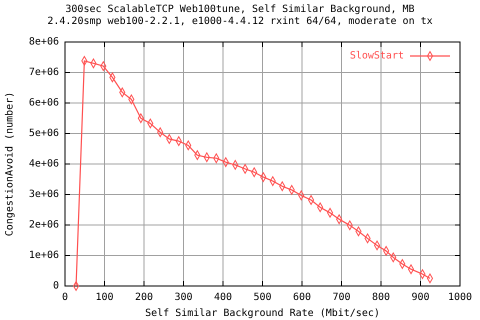 This screenshot has width=480, height=320. Describe the element at coordinates (420, 297) in the screenshot. I see `x-tick-label: 900` at that location.